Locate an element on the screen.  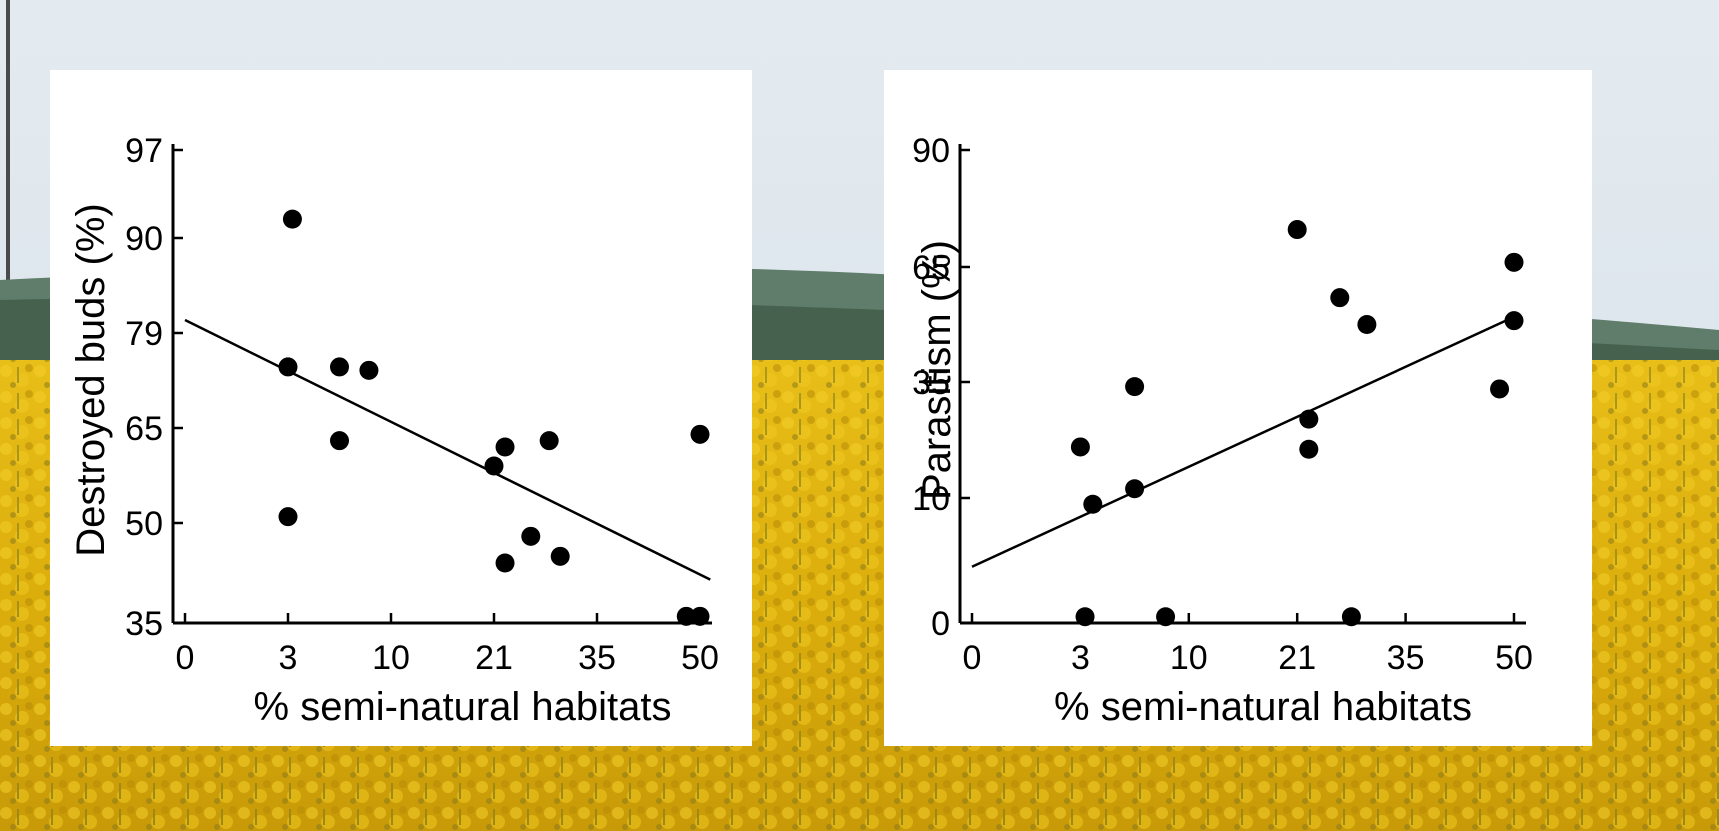
y-axis-title: Parasitism (%) is located at coordinates (937, 370).